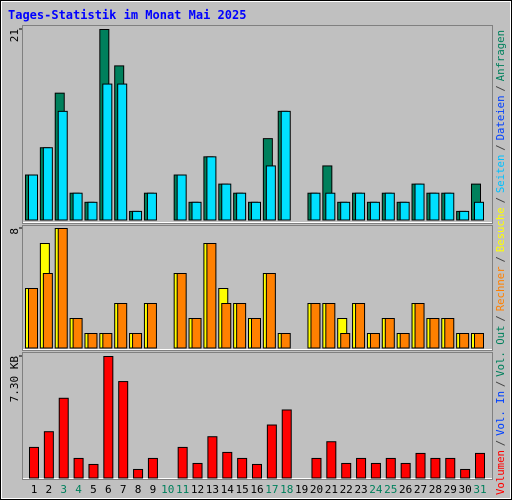 This screenshot has height=500, width=512. Describe the element at coordinates (500, 118) in the screenshot. I see `legend-entry: Dateien` at that location.